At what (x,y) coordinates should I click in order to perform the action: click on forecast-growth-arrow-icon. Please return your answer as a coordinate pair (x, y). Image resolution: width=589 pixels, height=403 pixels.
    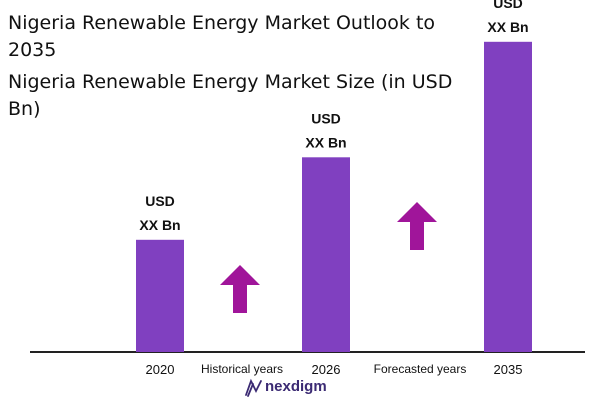
    Looking at the image, I should click on (417, 226).